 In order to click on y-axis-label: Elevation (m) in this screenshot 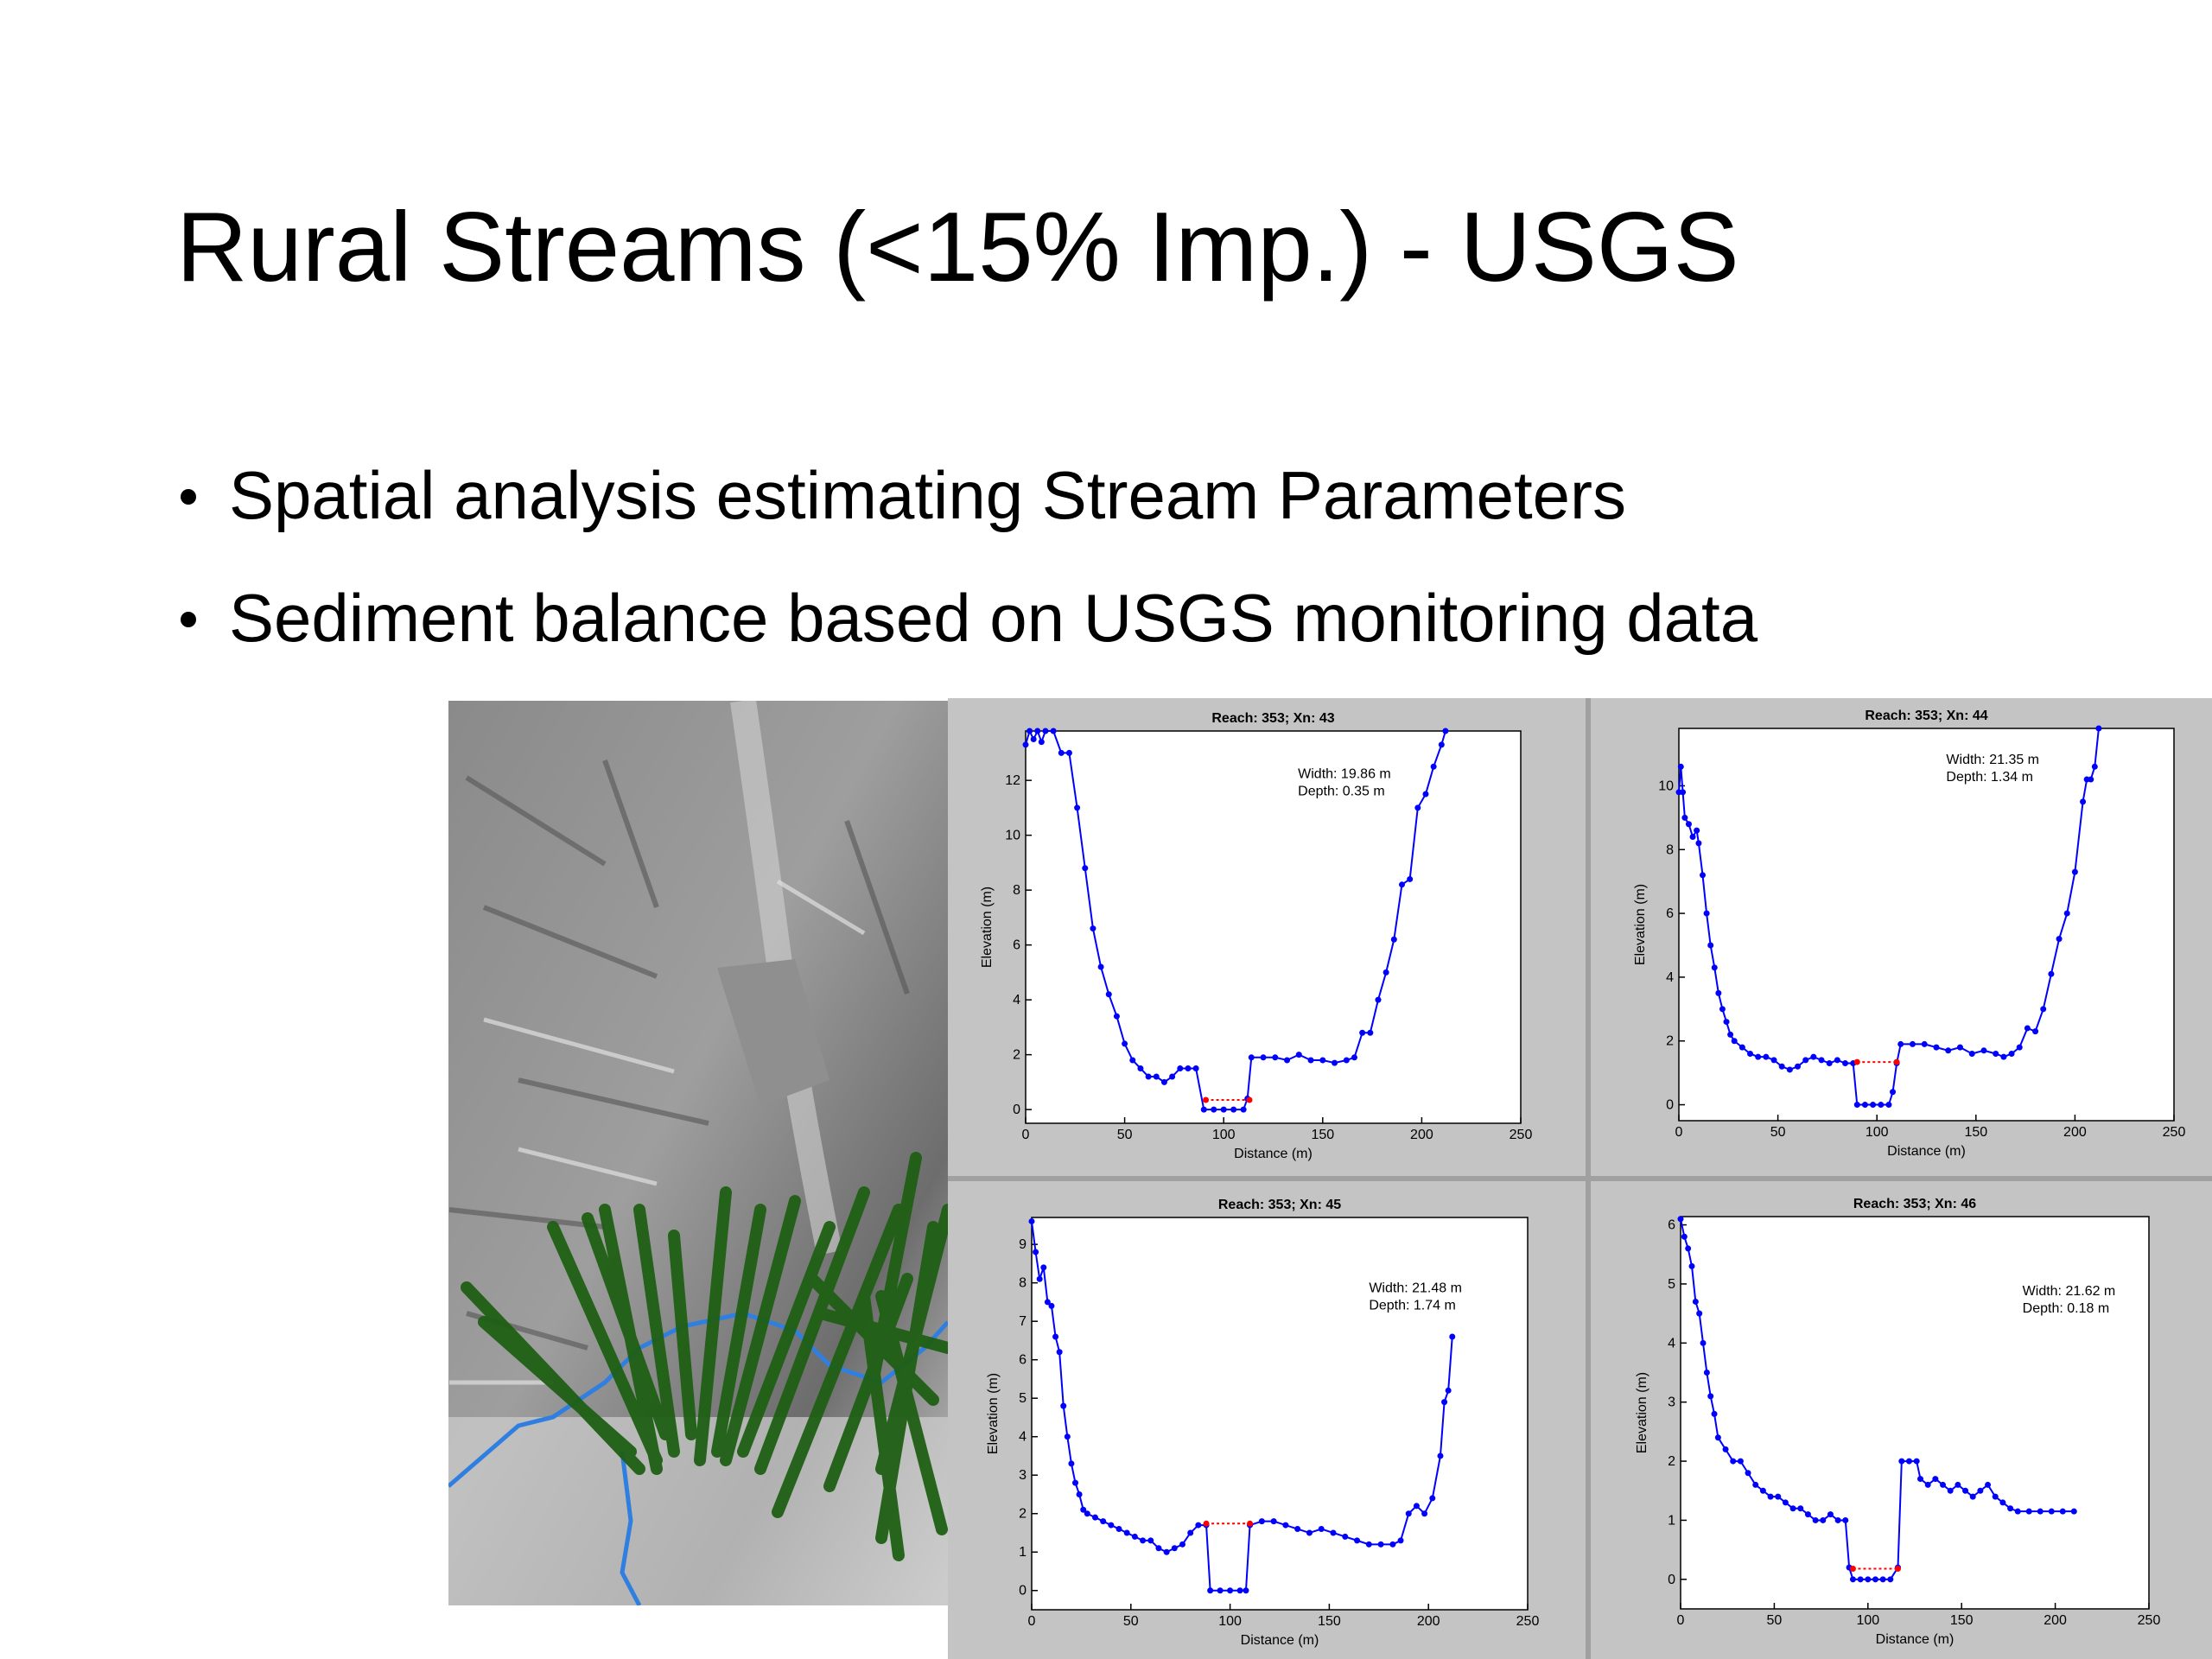, I will do `click(1640, 924)`.